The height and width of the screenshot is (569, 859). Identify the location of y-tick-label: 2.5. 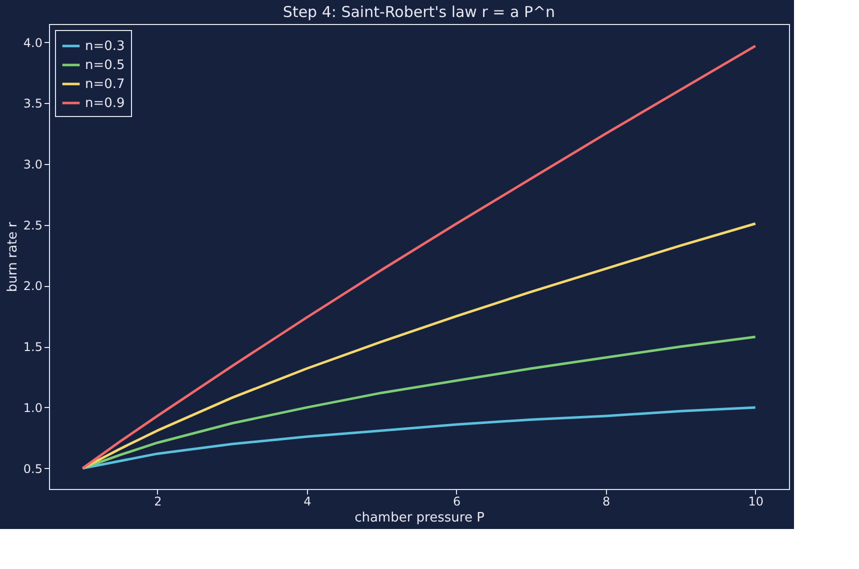
(32, 225).